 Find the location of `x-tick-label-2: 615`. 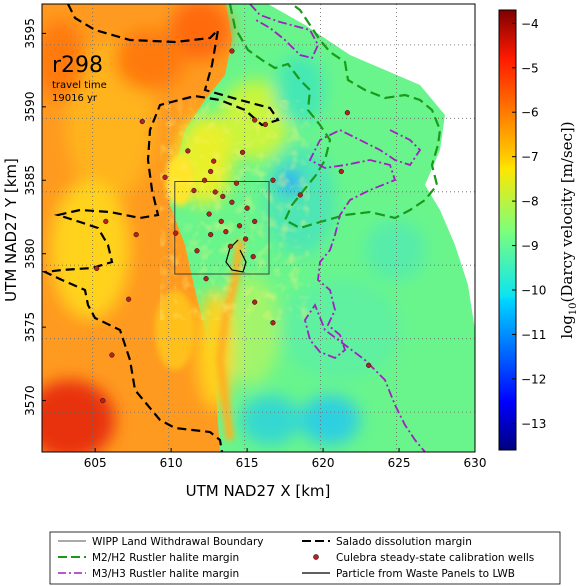

x-tick-label-2: 615 is located at coordinates (247, 463).